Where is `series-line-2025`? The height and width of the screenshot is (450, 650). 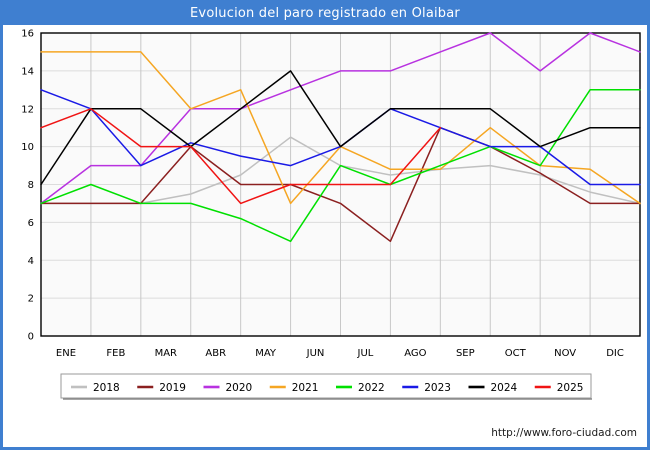
series-line-2025 is located at coordinates (241, 156).